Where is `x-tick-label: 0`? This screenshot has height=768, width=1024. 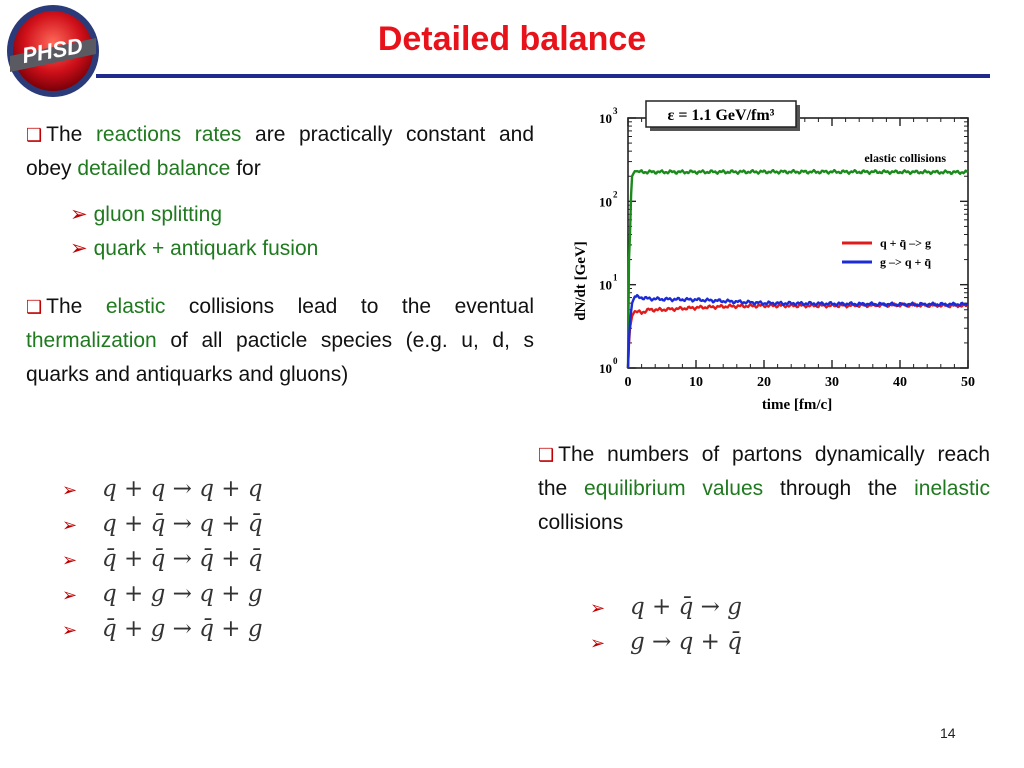
x-tick-label: 0 is located at coordinates (628, 382).